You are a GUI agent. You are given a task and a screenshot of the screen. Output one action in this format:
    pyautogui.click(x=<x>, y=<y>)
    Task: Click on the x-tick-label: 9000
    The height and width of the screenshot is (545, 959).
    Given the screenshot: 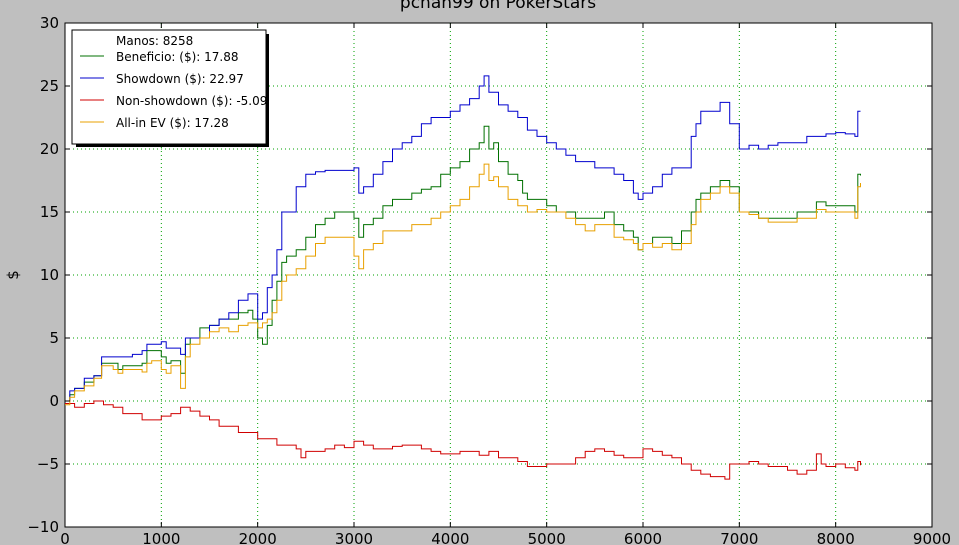 What is the action you would take?
    pyautogui.click(x=932, y=537)
    